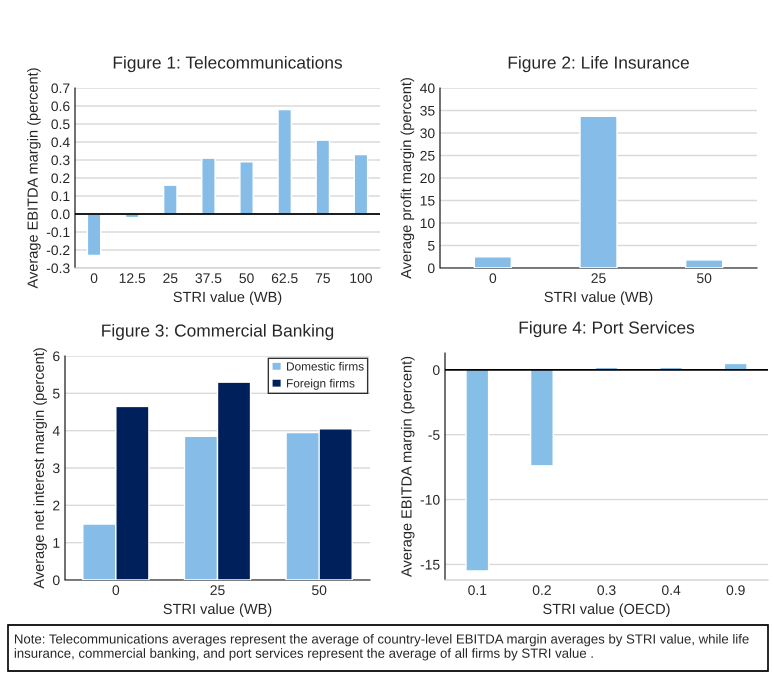 The width and height of the screenshot is (772, 673). Describe the element at coordinates (56, 543) in the screenshot. I see `y-tick-label: 1` at that location.